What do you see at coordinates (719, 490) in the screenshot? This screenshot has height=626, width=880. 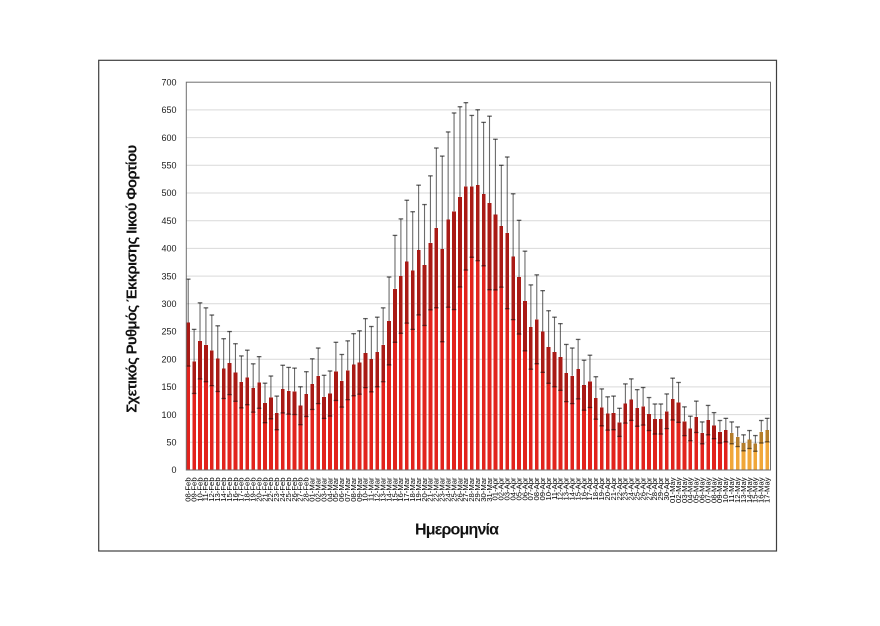 I see `svg-text: 09-May` at bounding box center [719, 490].